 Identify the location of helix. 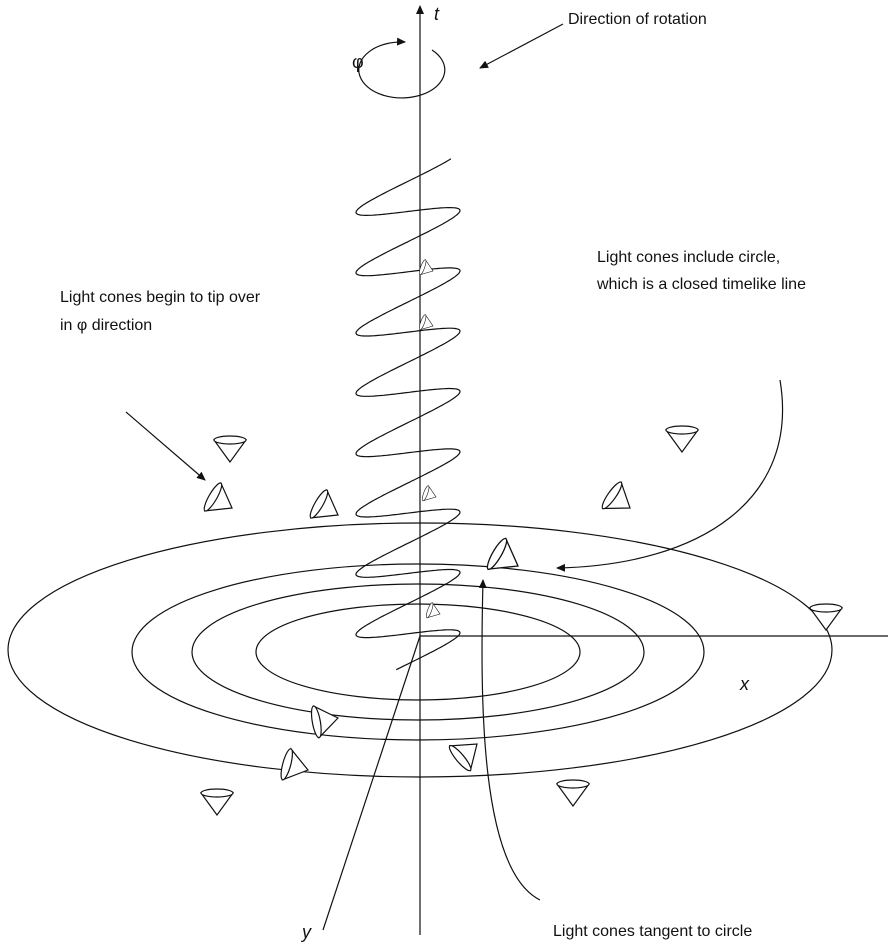
(408, 414).